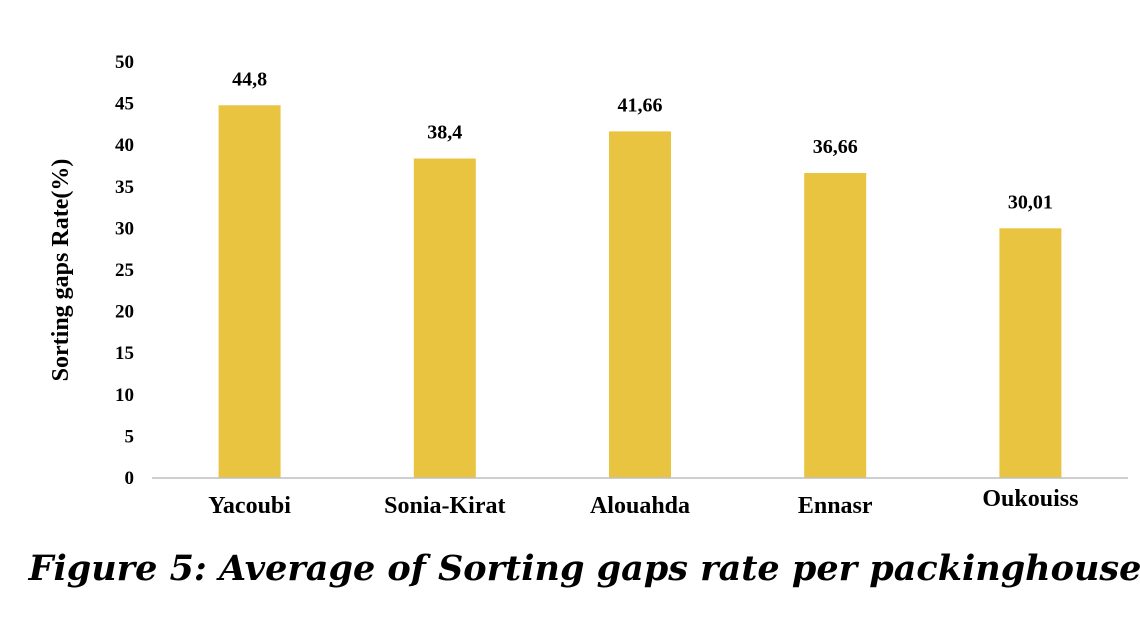  Describe the element at coordinates (61, 270) in the screenshot. I see `y-axis-label: Sorting gaps Rate(%)` at that location.